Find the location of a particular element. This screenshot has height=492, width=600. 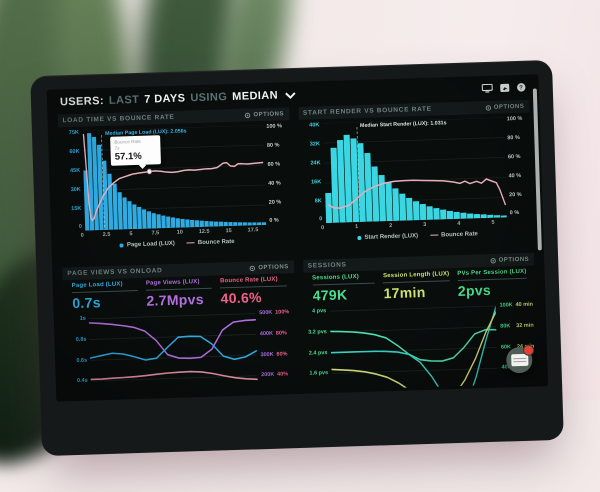

axis-tick: 3 is located at coordinates (424, 225).